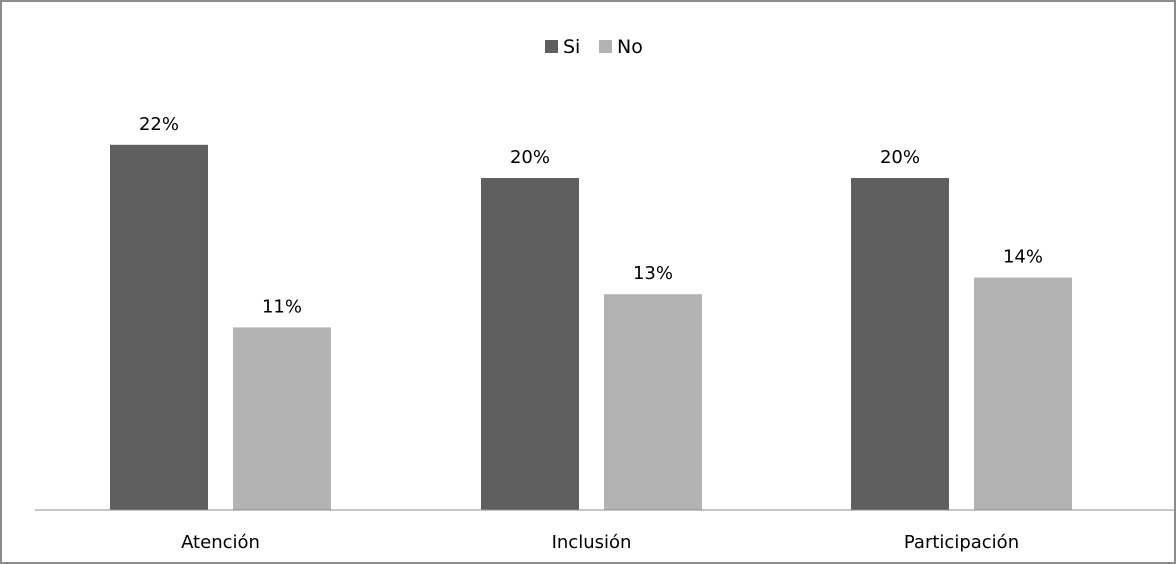 The height and width of the screenshot is (564, 1176). Describe the element at coordinates (630, 47) in the screenshot. I see `legend-label-no: No` at that location.